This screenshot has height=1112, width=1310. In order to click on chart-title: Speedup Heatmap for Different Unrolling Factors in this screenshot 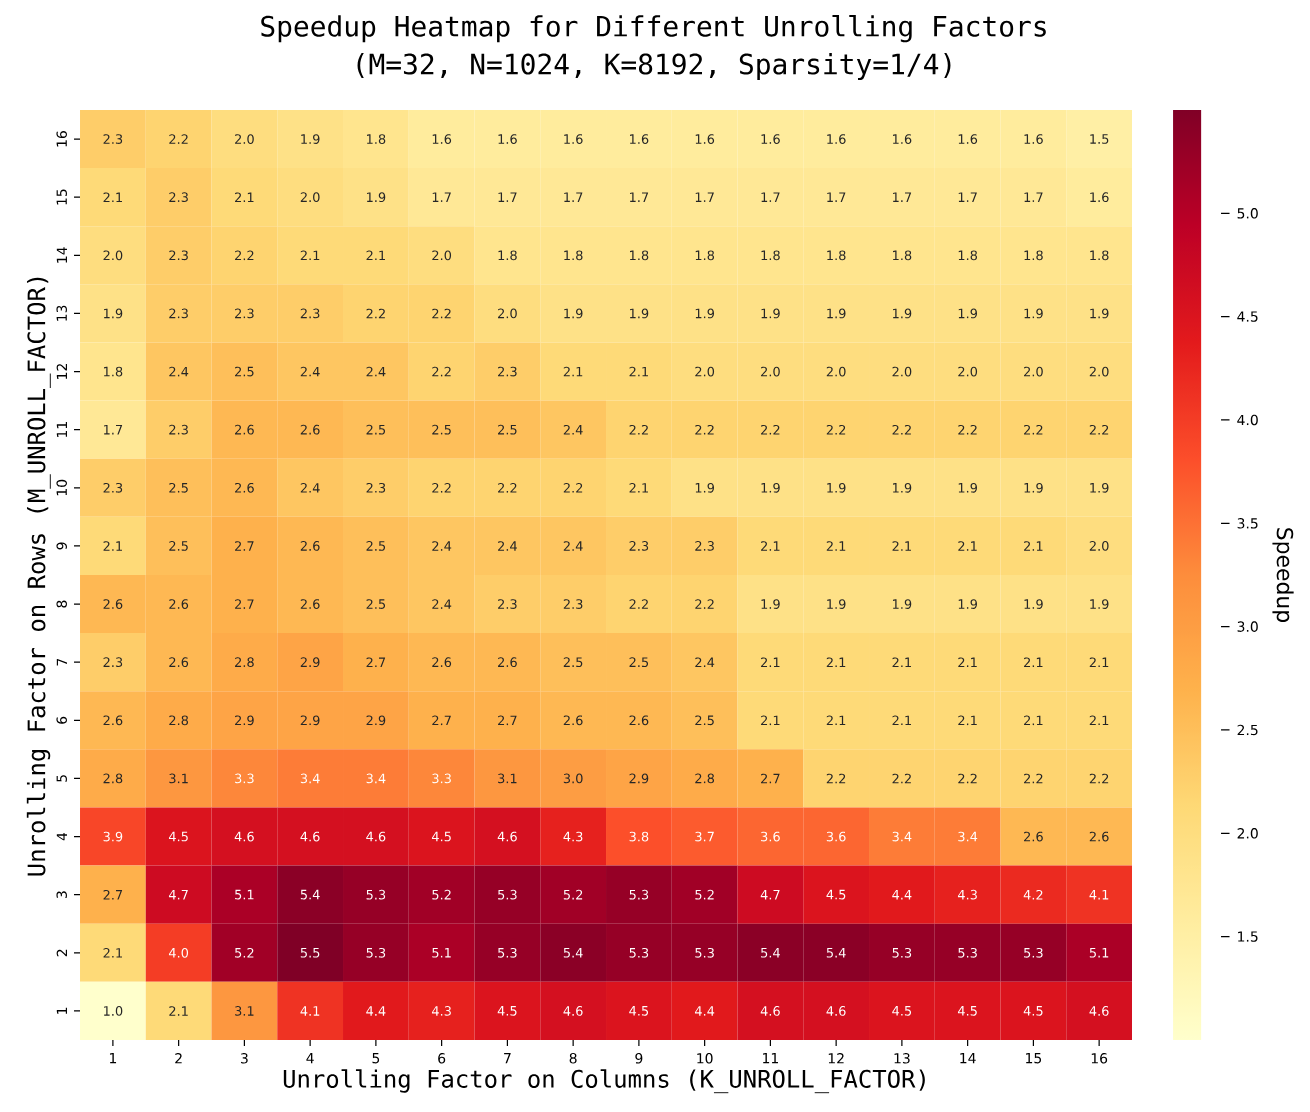, I will do `click(653, 29)`.